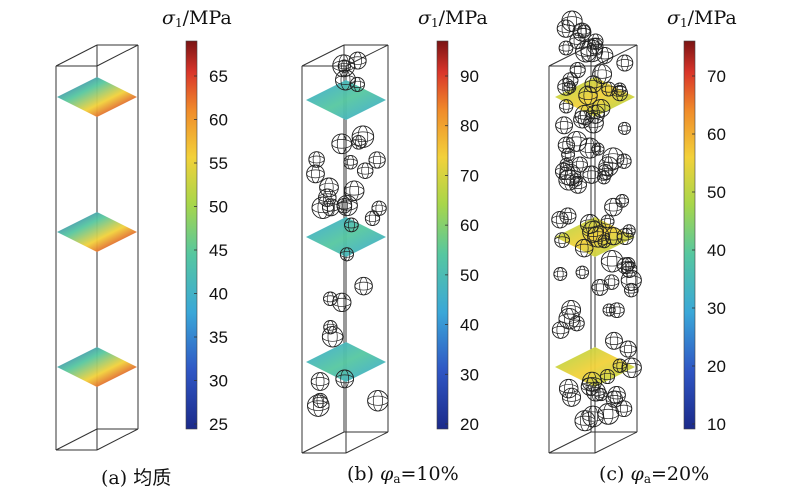 This screenshot has height=501, width=800. I want to click on colorbar-tick-c: 40, so click(716, 250).